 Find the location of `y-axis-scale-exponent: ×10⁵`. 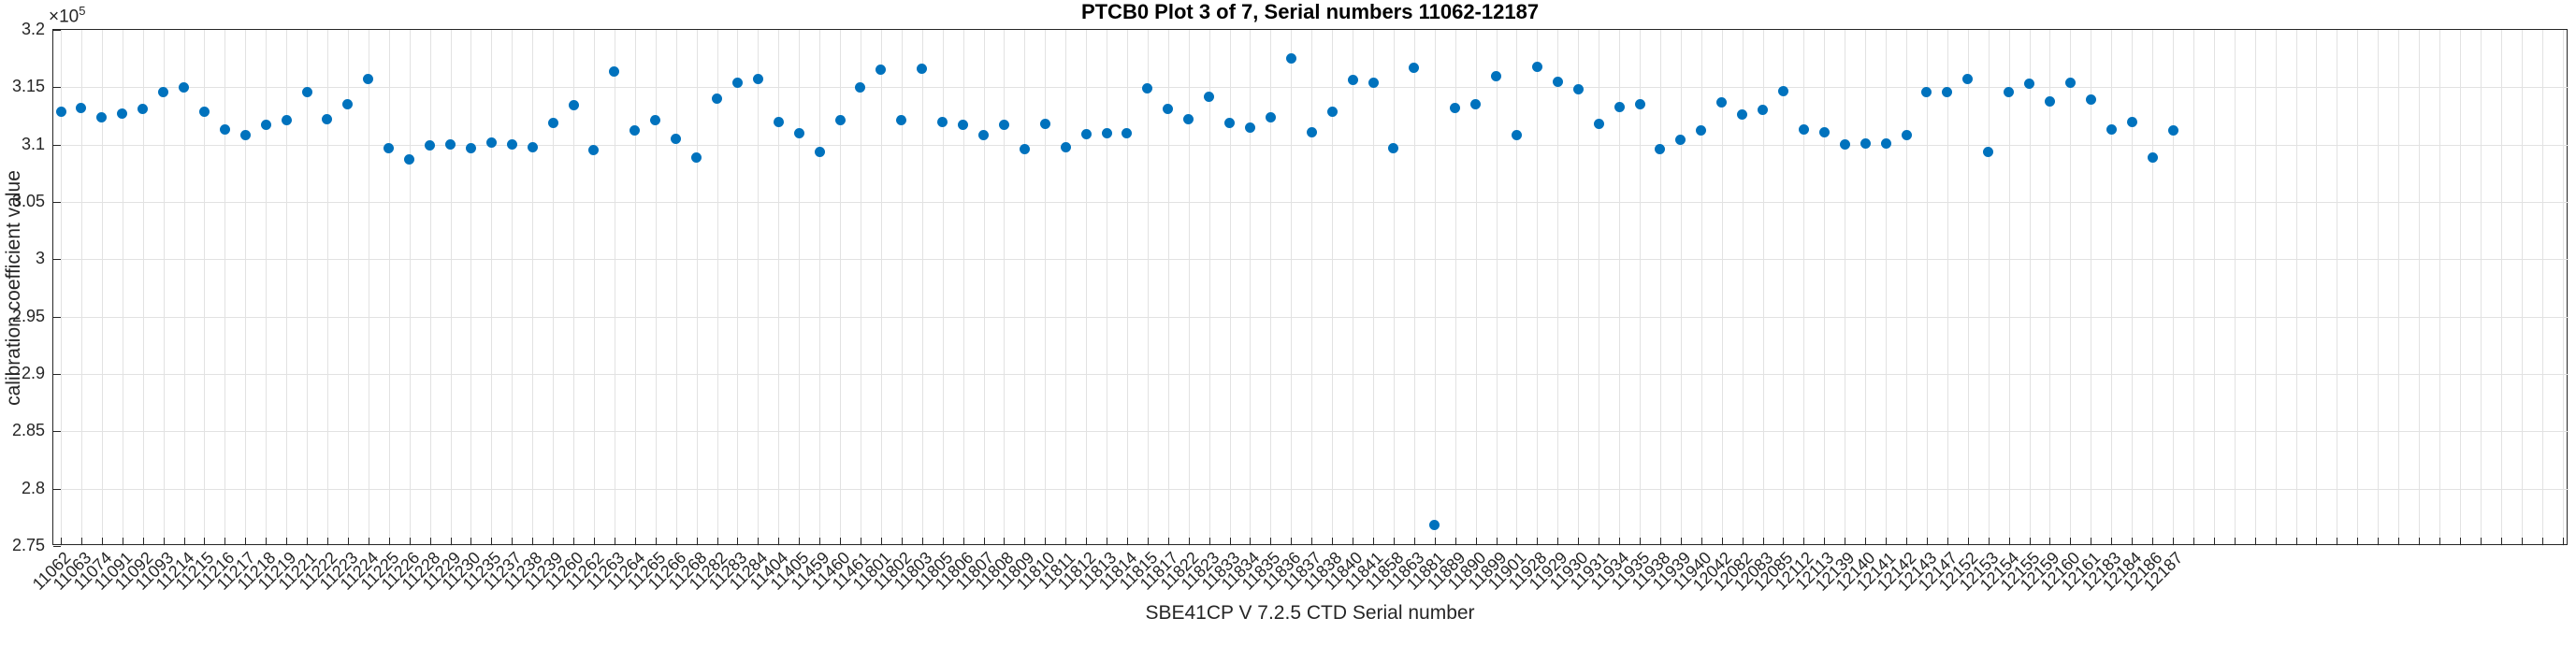

y-axis-scale-exponent: ×10⁵ is located at coordinates (67, 15).